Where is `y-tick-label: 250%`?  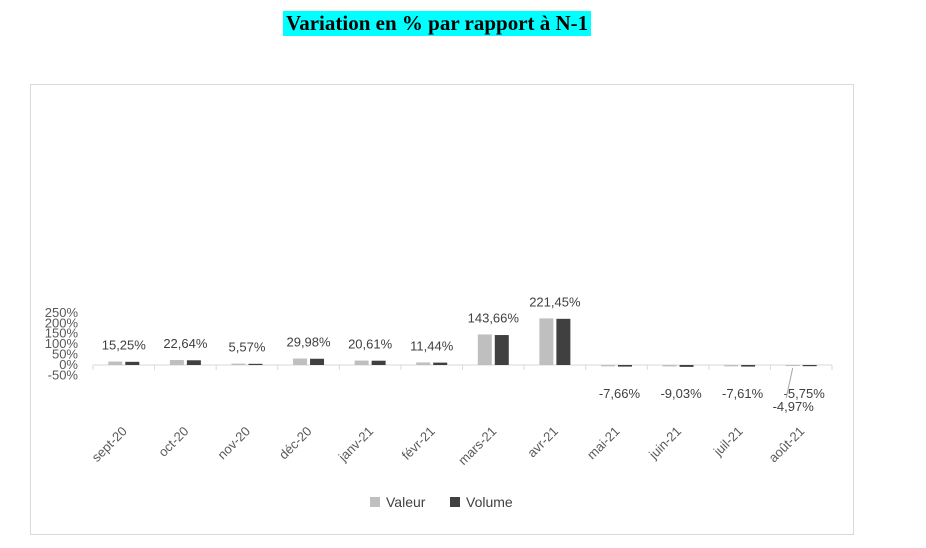
y-tick-label: 250% is located at coordinates (62, 312).